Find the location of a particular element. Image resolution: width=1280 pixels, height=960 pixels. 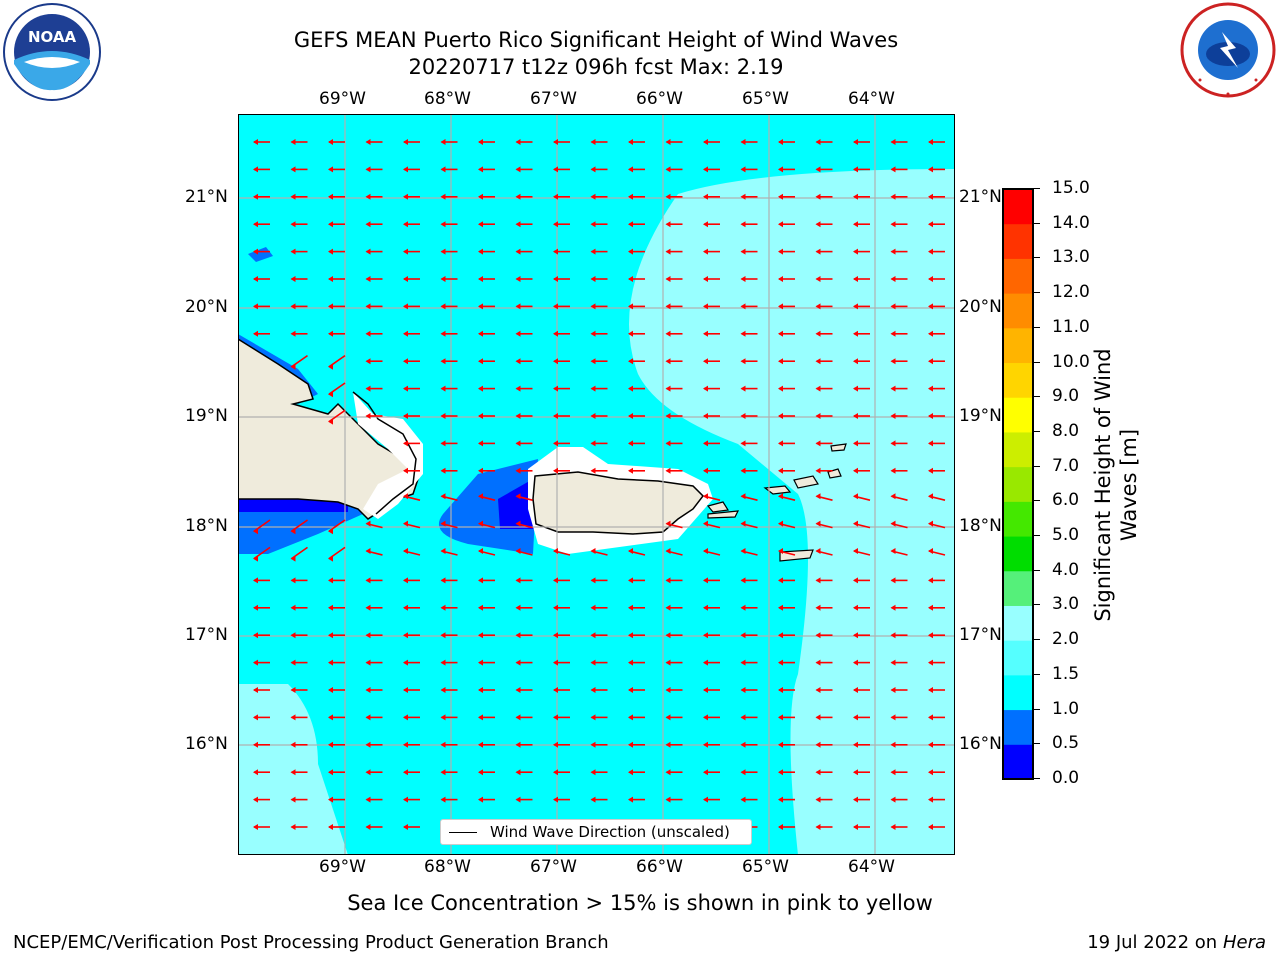

nws-logo-icon is located at coordinates (1228, 50).